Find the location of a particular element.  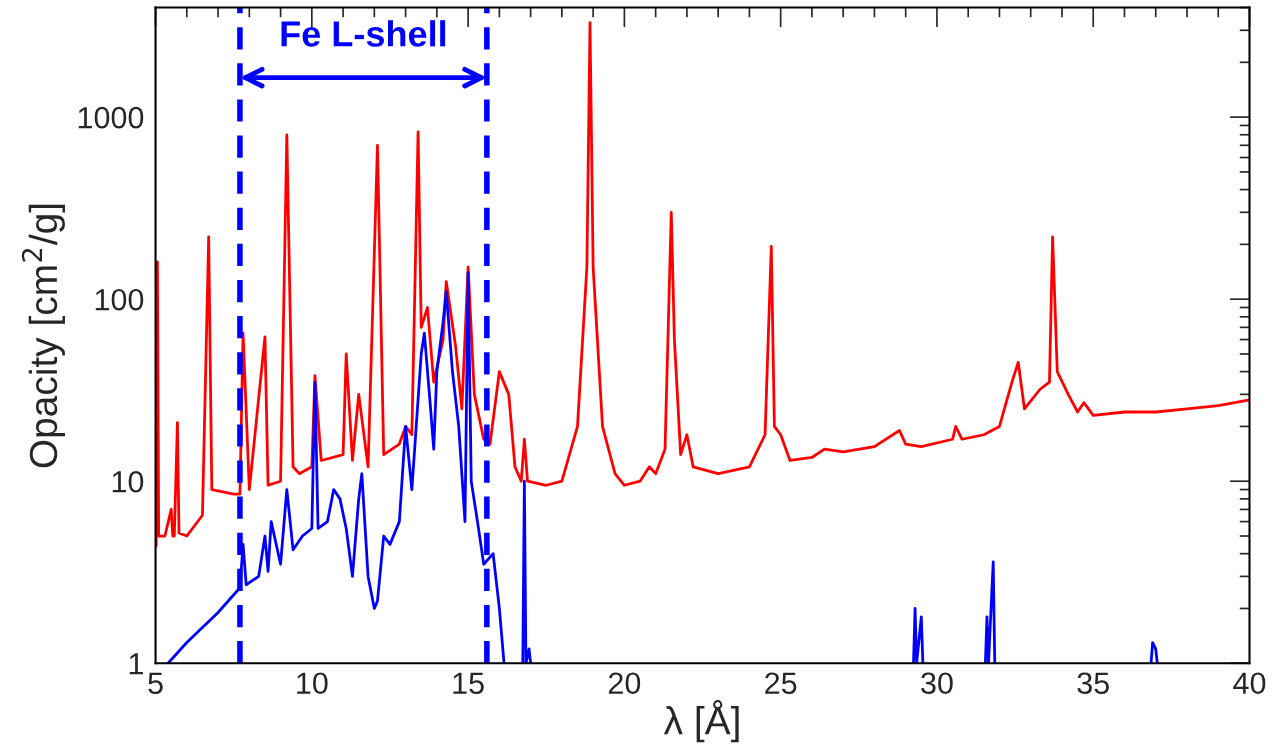

x-tick-label: 20 is located at coordinates (624, 683).